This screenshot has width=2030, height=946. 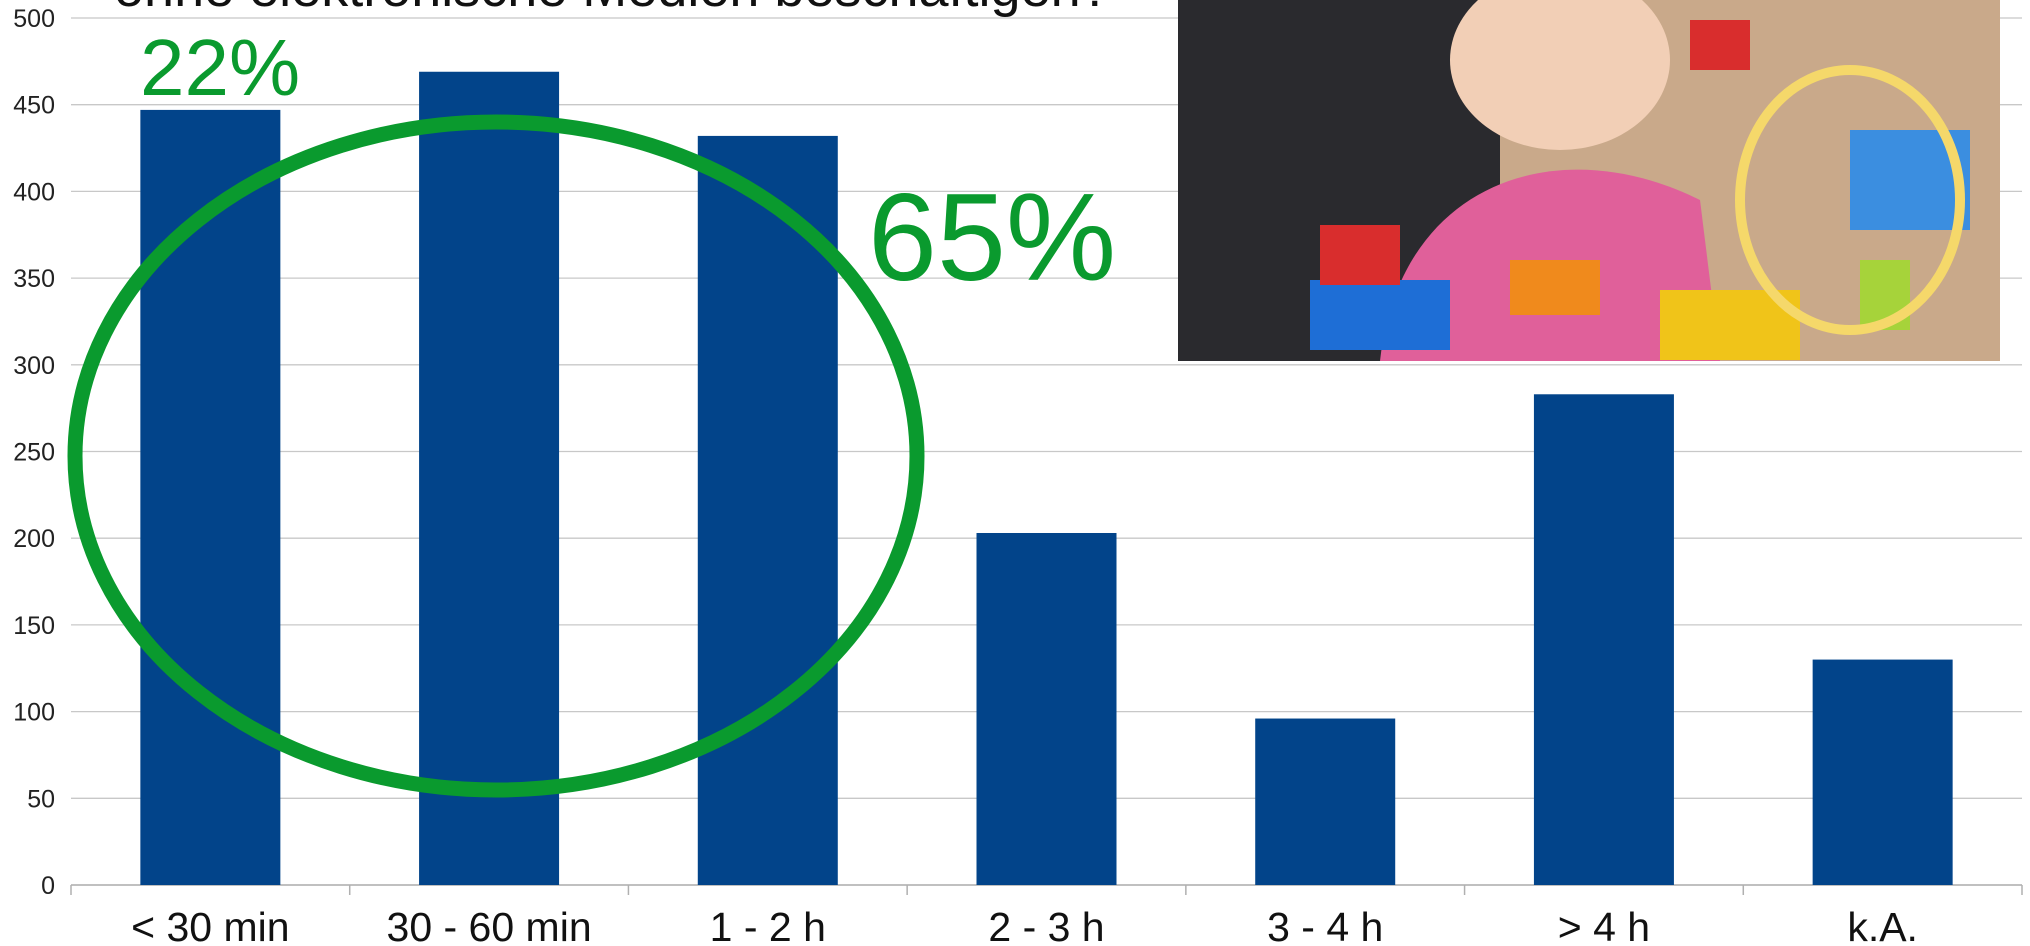 What do you see at coordinates (34, 366) in the screenshot?
I see `y-tick-label: 300` at bounding box center [34, 366].